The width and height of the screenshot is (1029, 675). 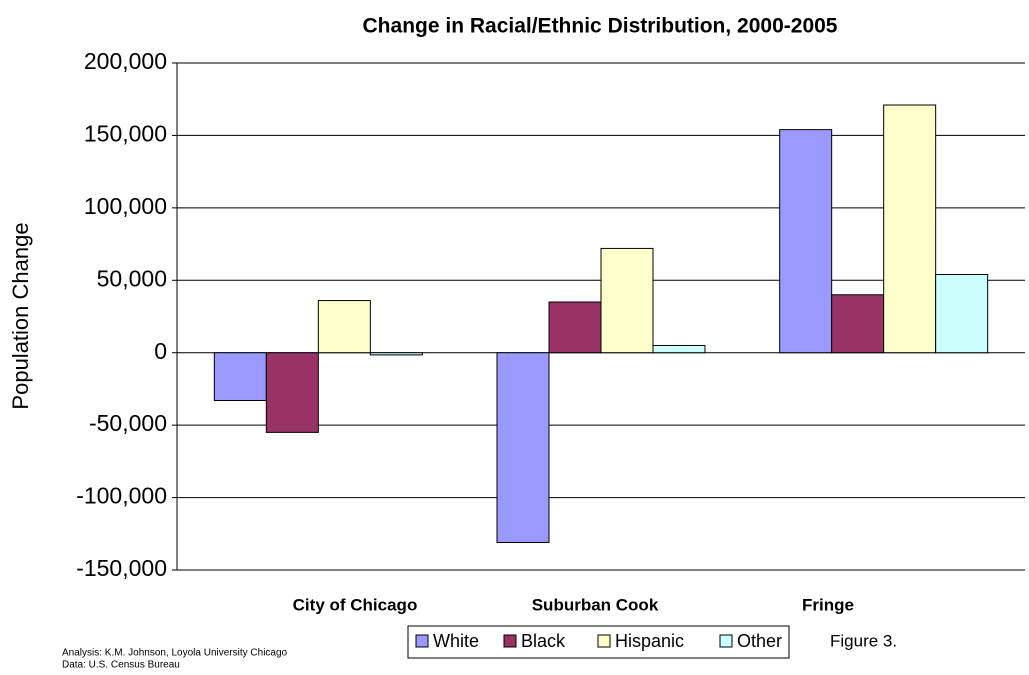 I want to click on legend-label: Other, so click(x=759, y=641).